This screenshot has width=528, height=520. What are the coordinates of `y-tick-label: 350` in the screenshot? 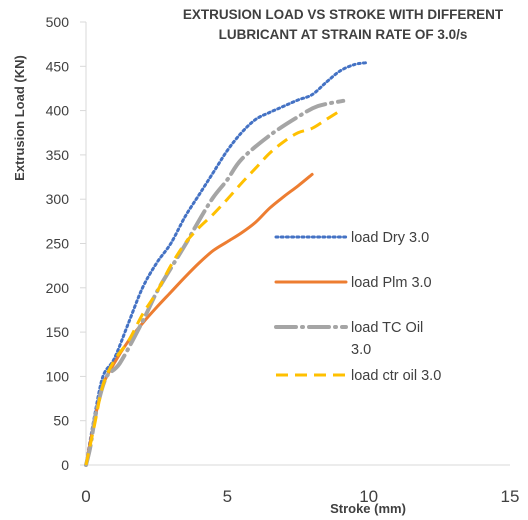 It's located at (58, 155).